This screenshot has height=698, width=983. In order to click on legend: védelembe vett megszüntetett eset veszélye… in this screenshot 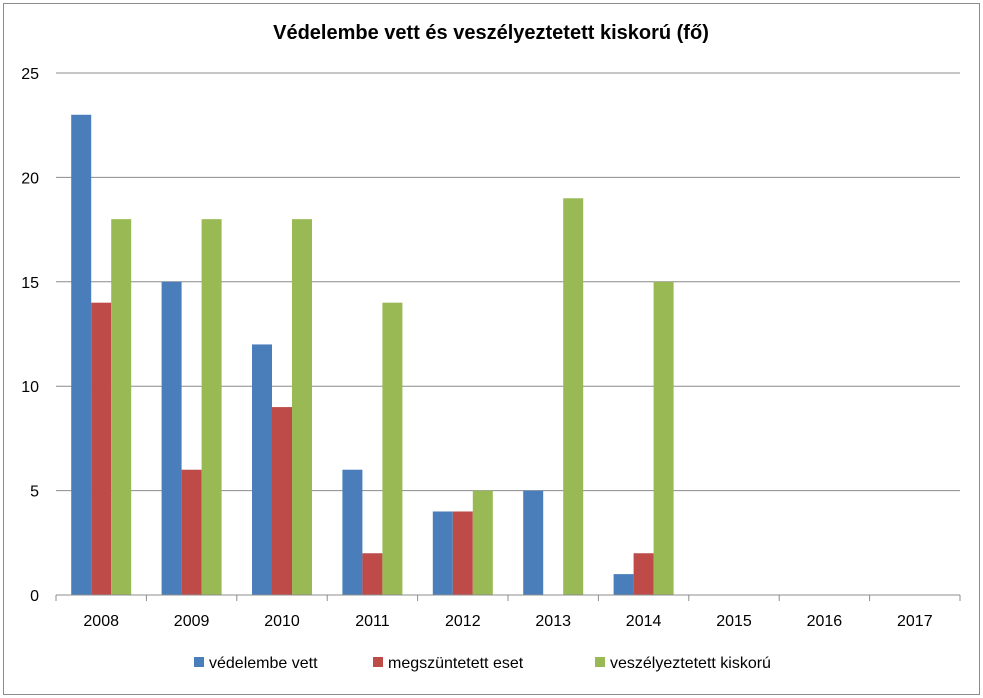, I will do `click(482, 663)`.